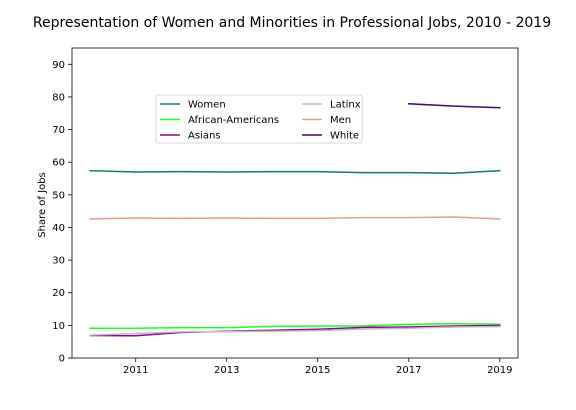  Describe the element at coordinates (345, 105) in the screenshot. I see `legend-label: Latinx` at that location.